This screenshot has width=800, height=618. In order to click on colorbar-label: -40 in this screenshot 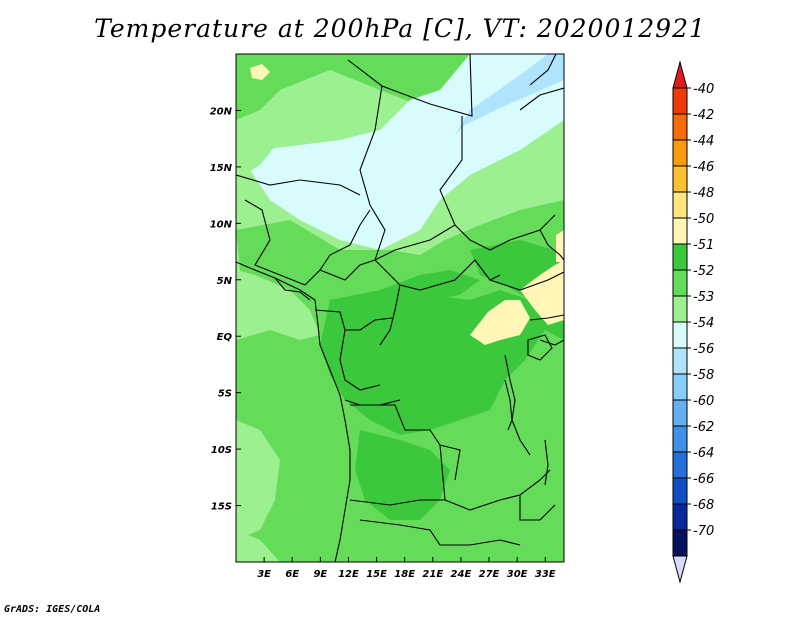, I will do `click(703, 89)`.